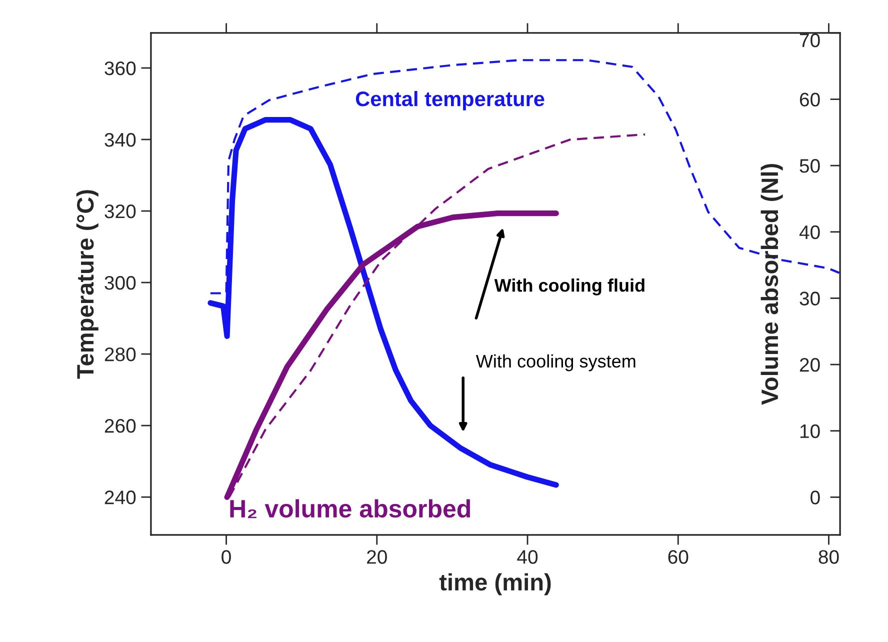  I want to click on y2-tick-label: 20, so click(810, 365).